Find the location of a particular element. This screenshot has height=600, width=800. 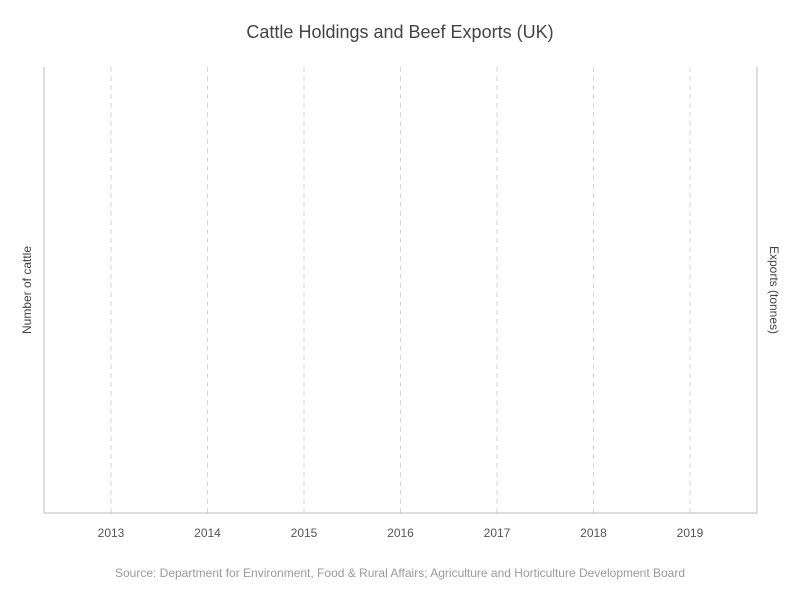

x-tick-label: 2015 is located at coordinates (304, 533).